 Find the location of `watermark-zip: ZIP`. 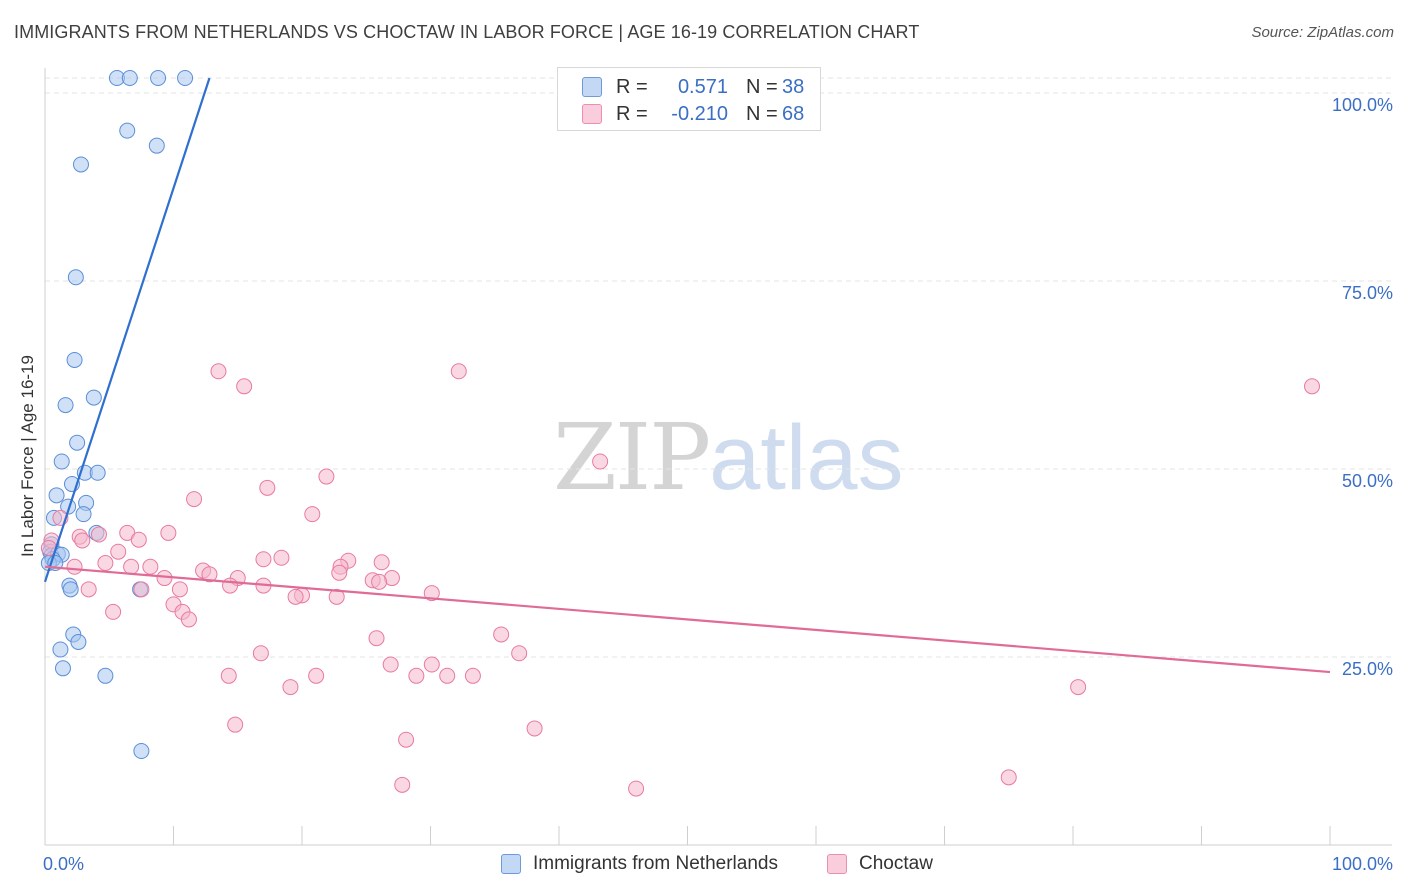

watermark-zip: ZIP is located at coordinates (632, 457).